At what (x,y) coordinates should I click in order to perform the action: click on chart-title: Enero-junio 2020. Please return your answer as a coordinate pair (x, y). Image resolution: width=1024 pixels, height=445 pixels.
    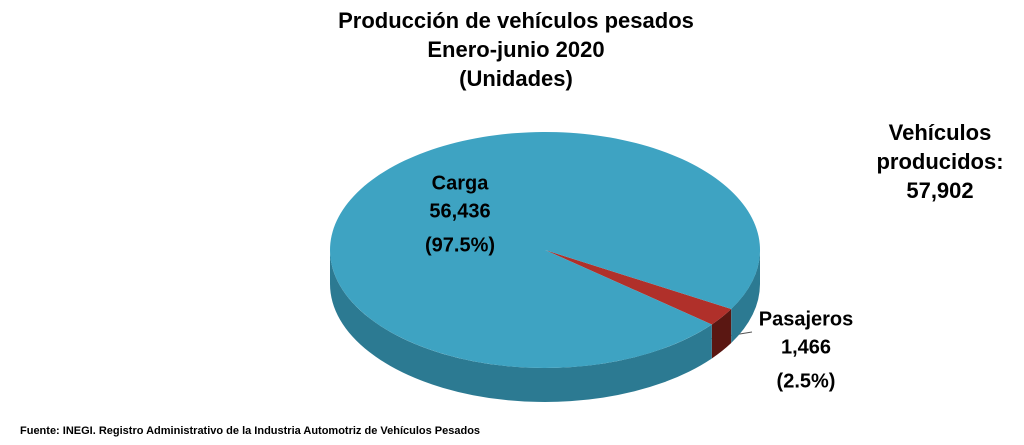
    Looking at the image, I should click on (515, 49).